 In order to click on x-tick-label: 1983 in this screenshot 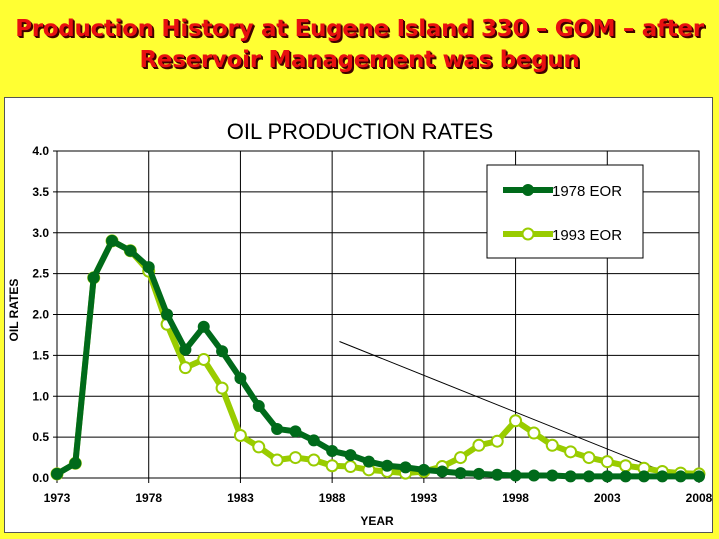, I will do `click(240, 498)`.